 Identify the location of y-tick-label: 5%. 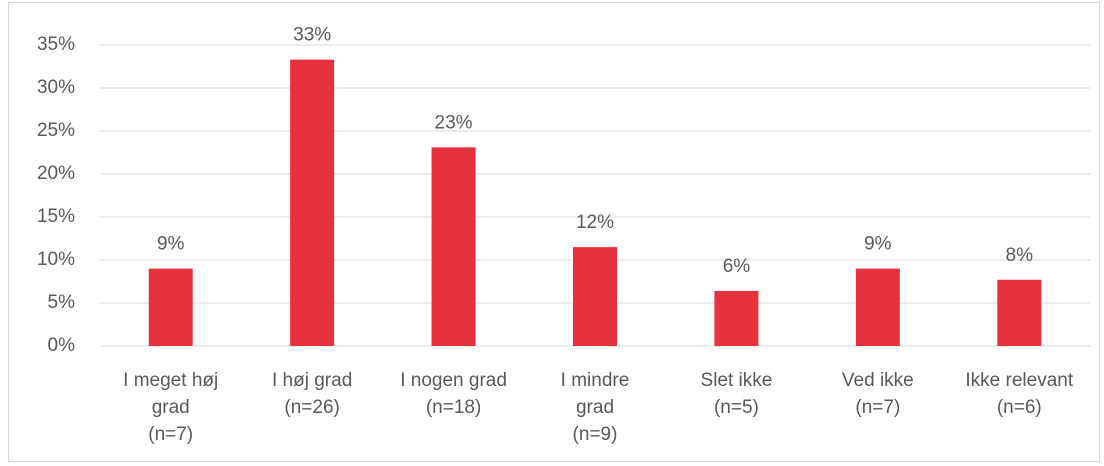
(62, 302).